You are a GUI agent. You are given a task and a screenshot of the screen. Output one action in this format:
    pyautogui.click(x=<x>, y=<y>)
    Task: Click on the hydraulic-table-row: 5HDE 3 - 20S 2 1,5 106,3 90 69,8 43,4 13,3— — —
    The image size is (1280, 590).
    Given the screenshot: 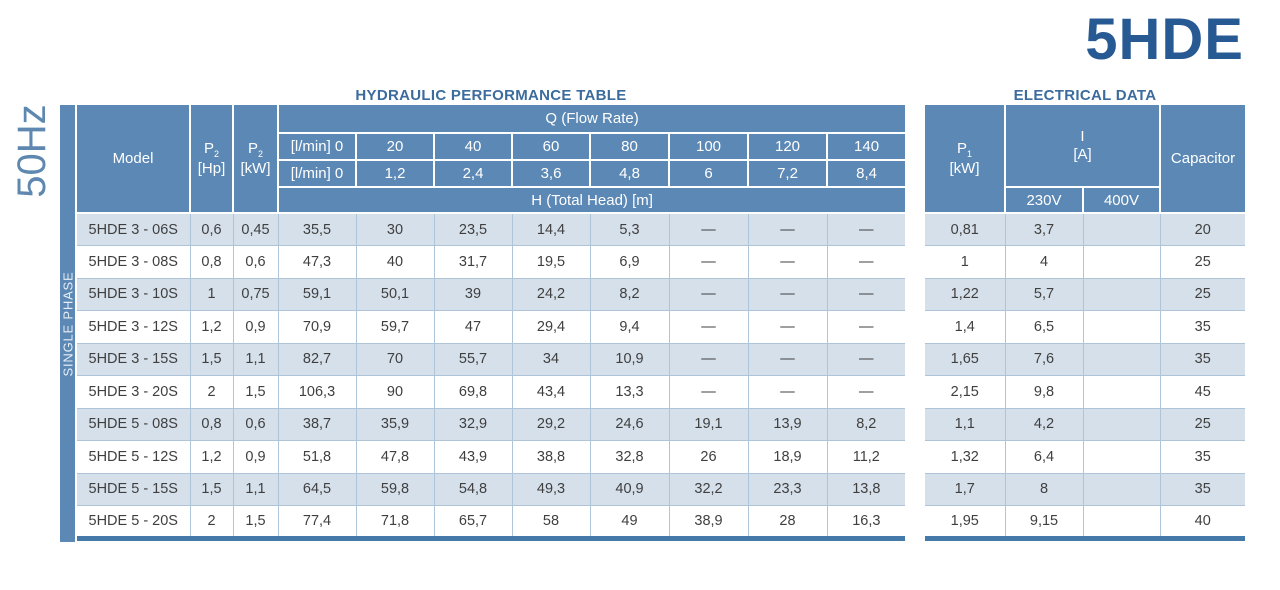 What is the action you would take?
    pyautogui.click(x=491, y=392)
    